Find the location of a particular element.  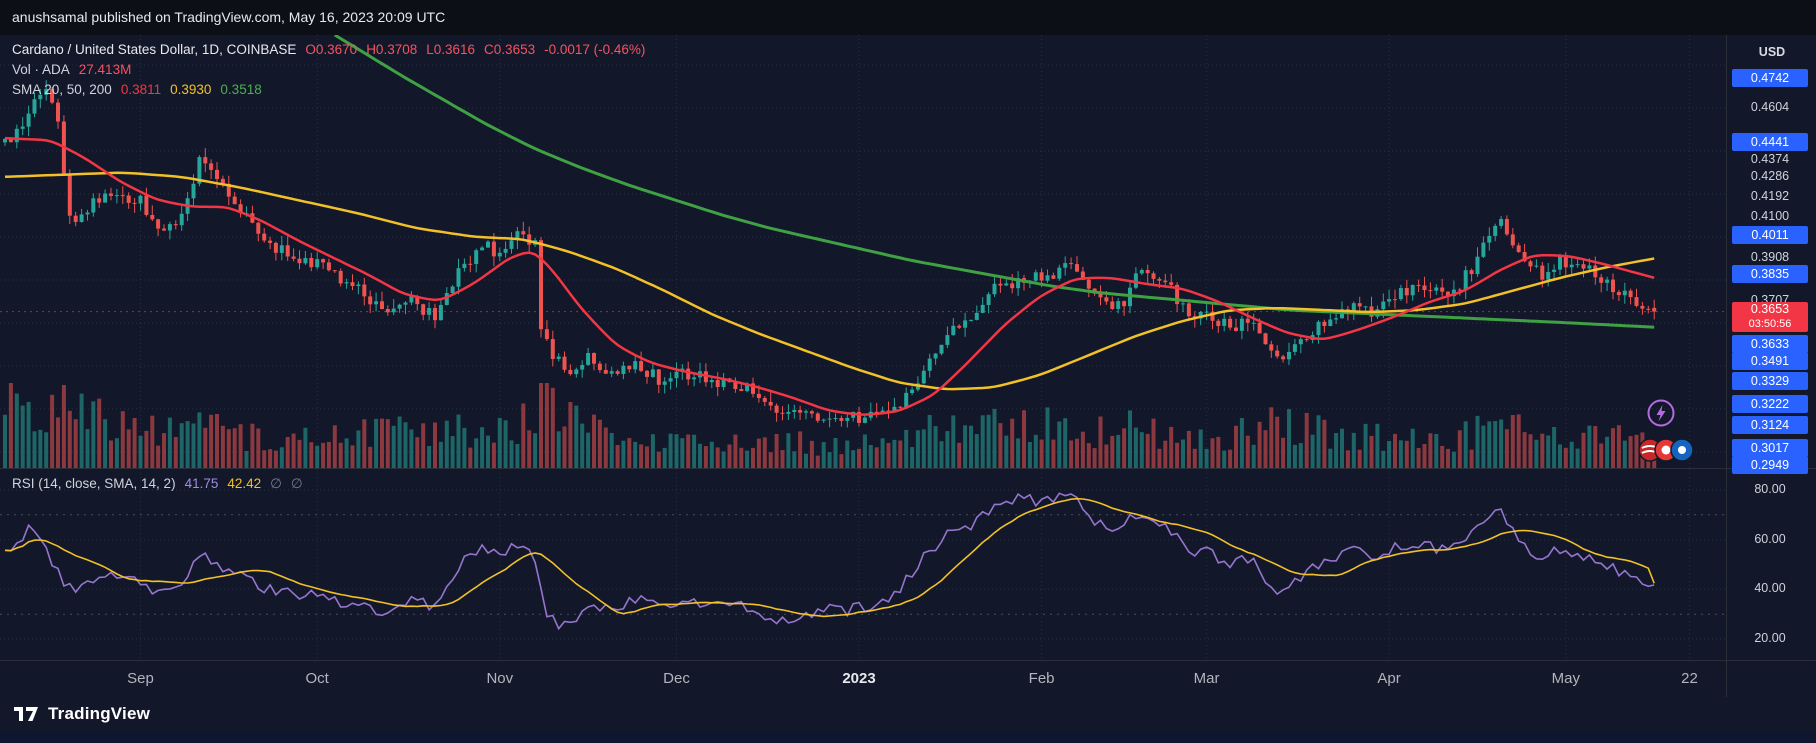

ohlc-open: O0.3670 is located at coordinates (331, 49).